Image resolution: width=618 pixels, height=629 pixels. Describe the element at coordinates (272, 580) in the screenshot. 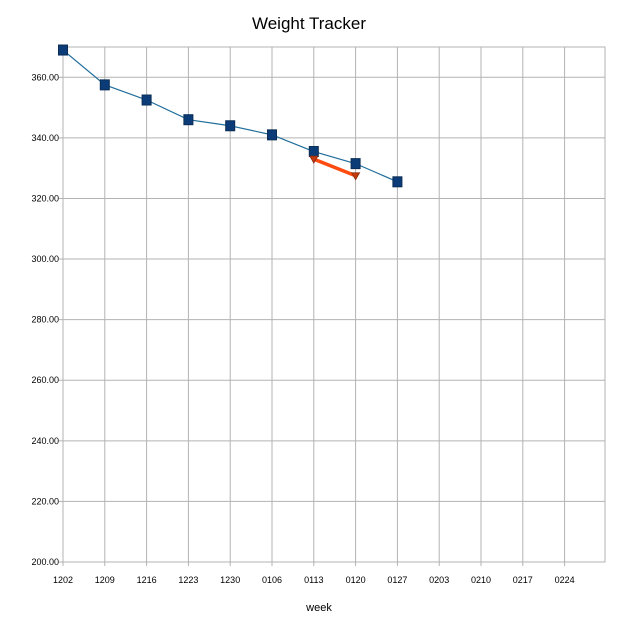

I see `x-tick-label: 0106` at that location.